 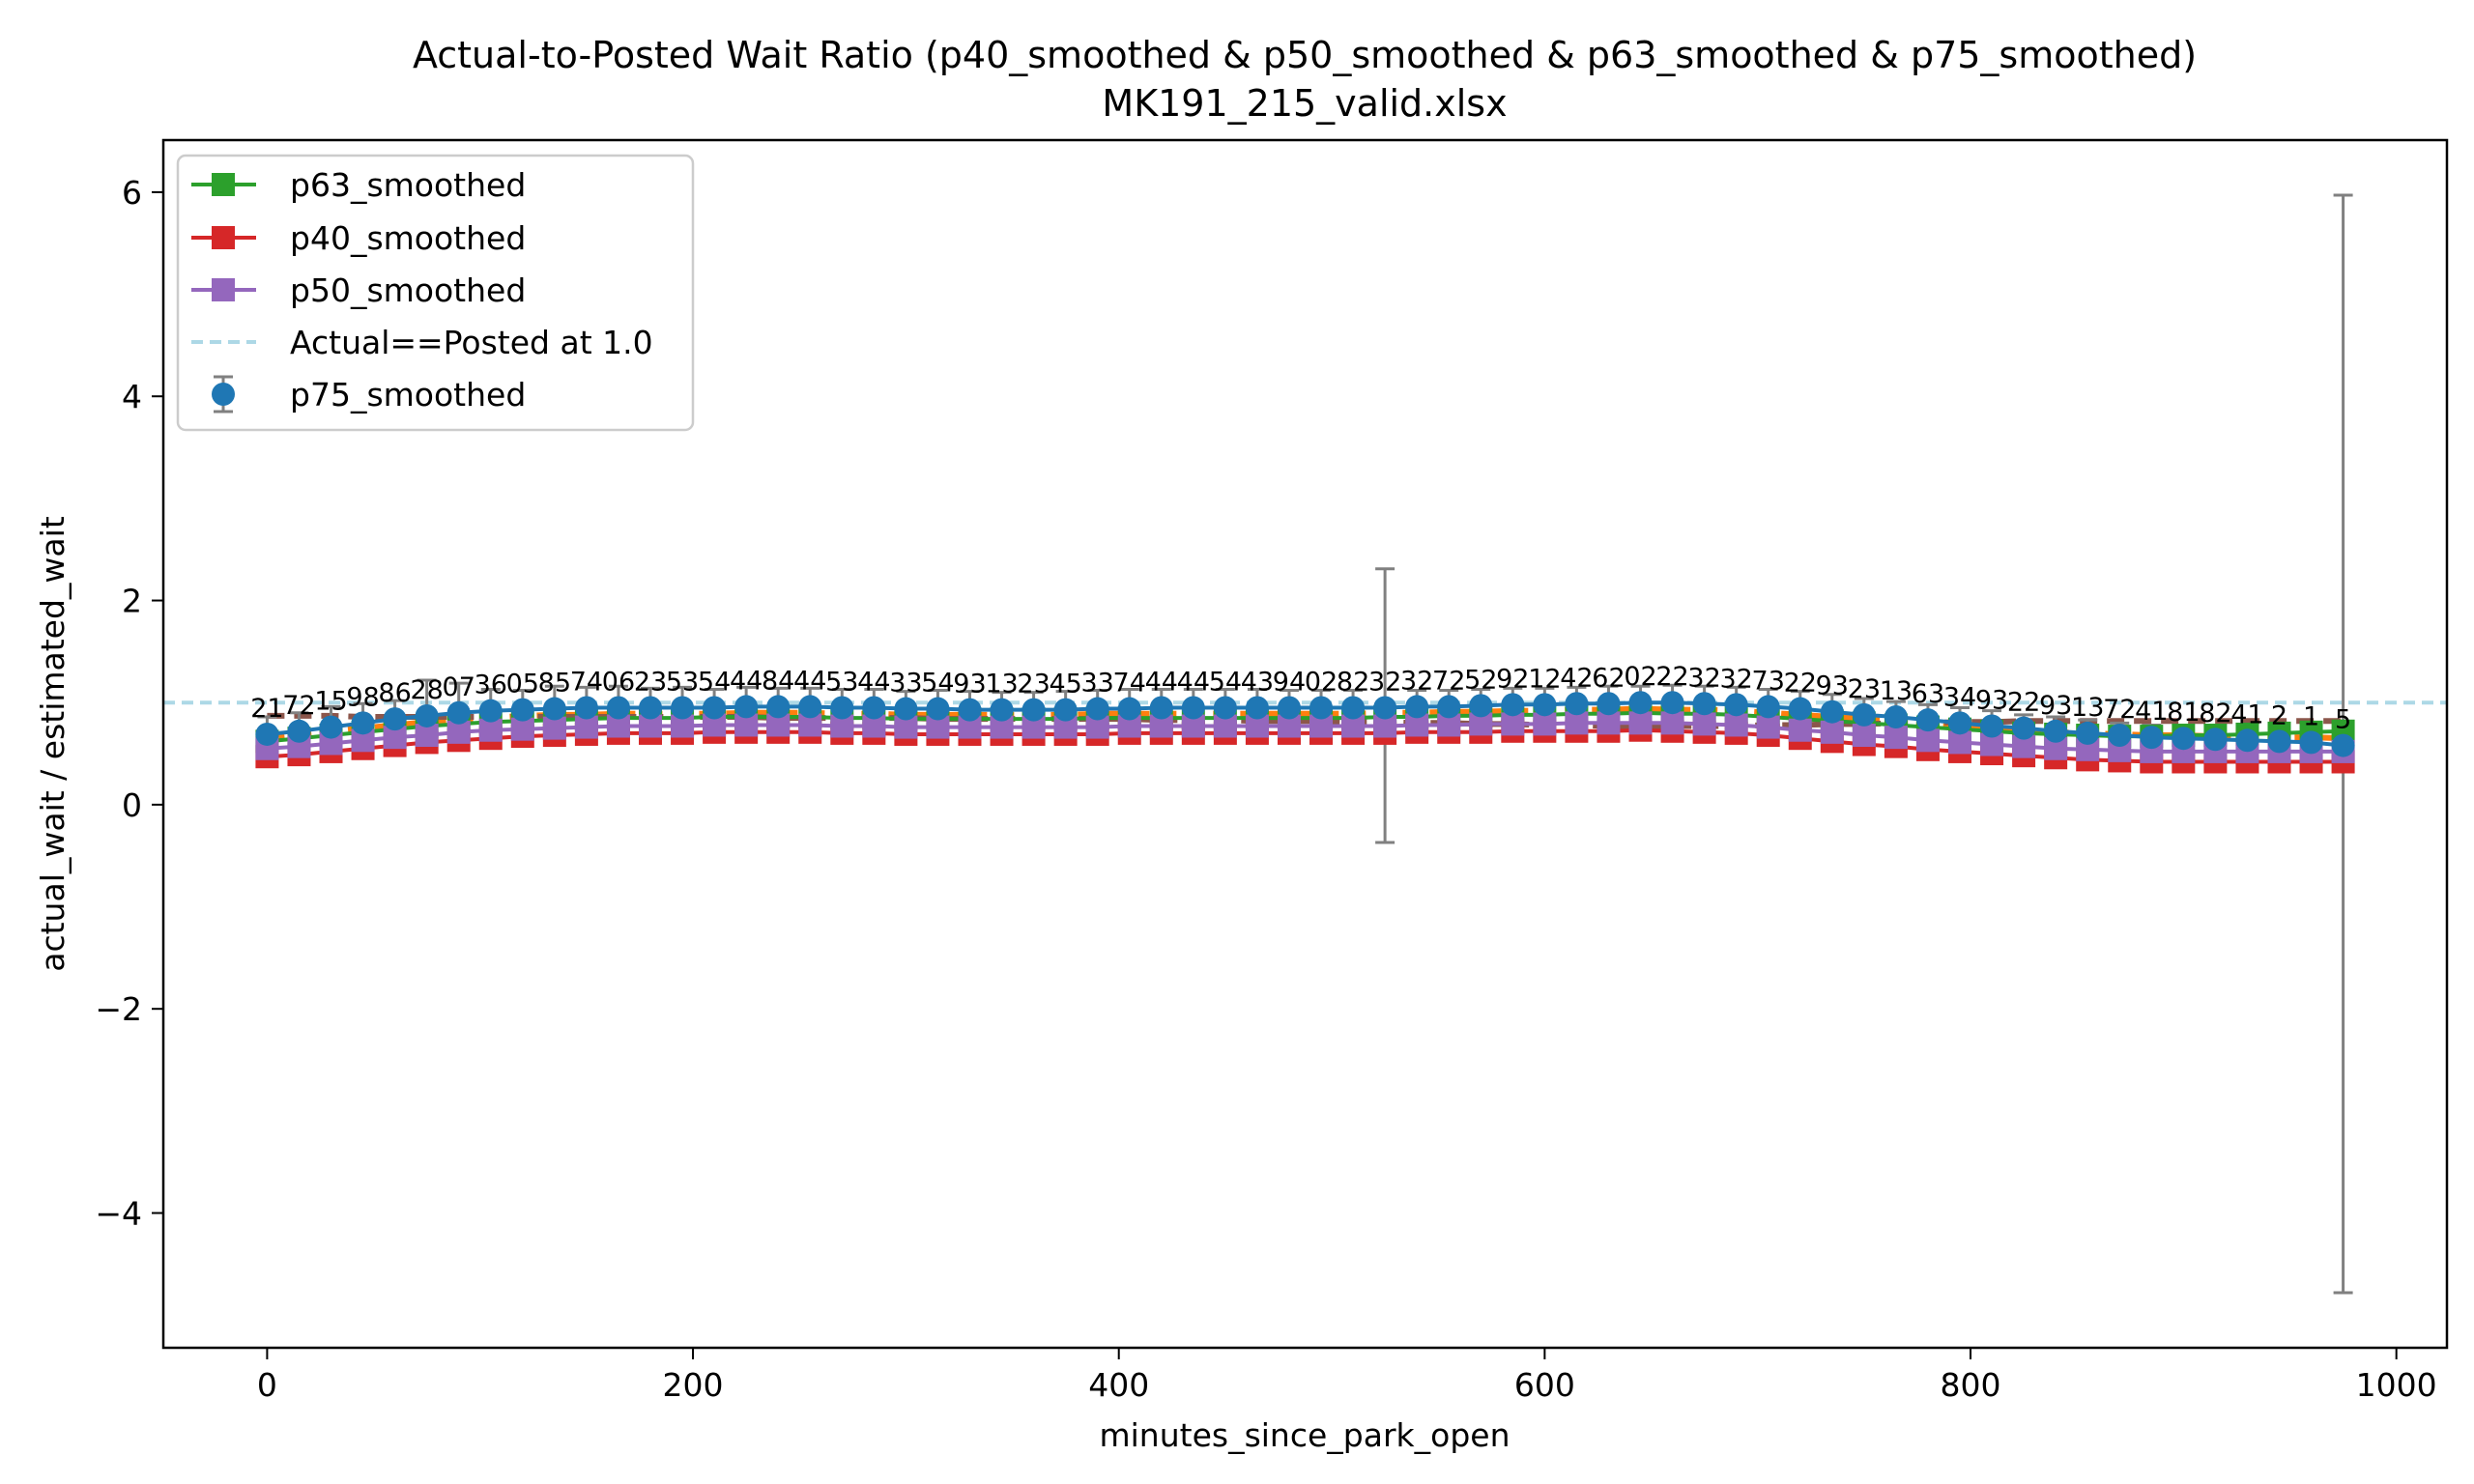 I want to click on data-label: 74, so click(x=587, y=682).